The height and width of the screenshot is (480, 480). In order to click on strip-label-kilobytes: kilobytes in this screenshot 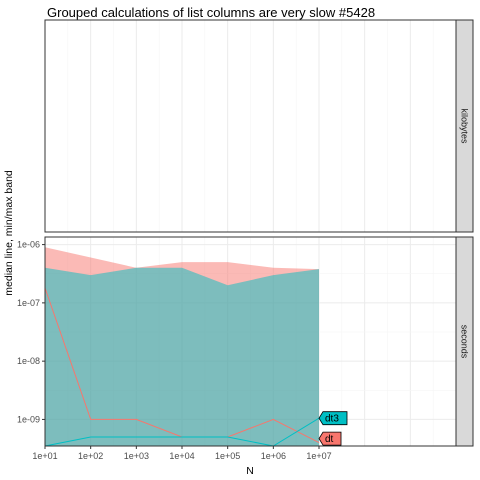, I will do `click(465, 126)`.